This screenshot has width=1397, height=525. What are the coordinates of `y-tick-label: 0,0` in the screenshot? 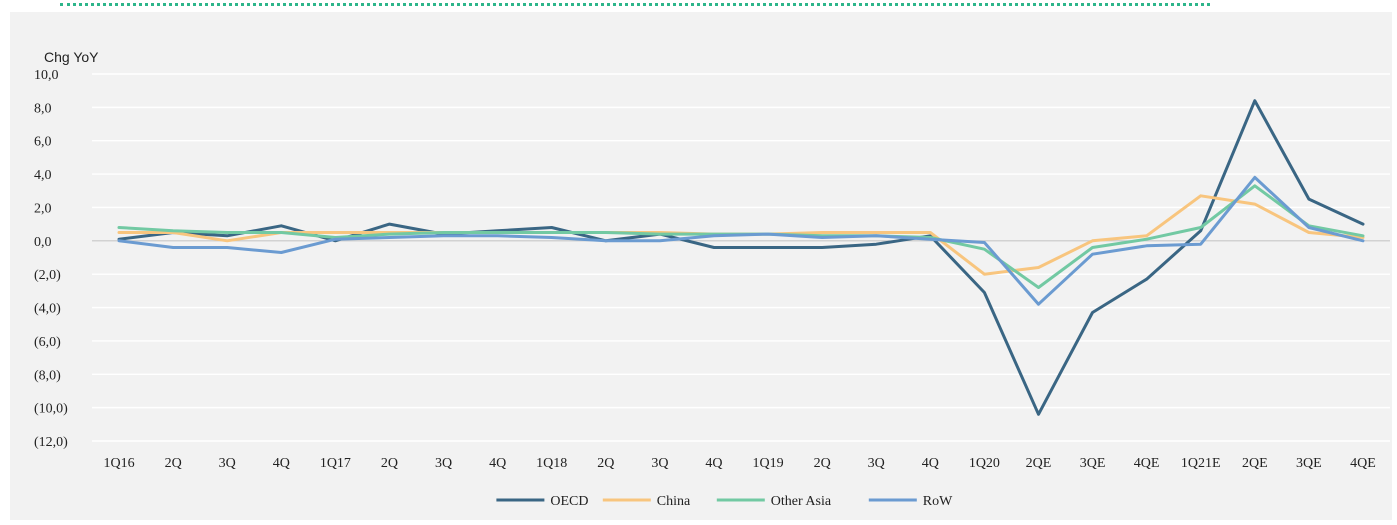 It's located at (43, 242).